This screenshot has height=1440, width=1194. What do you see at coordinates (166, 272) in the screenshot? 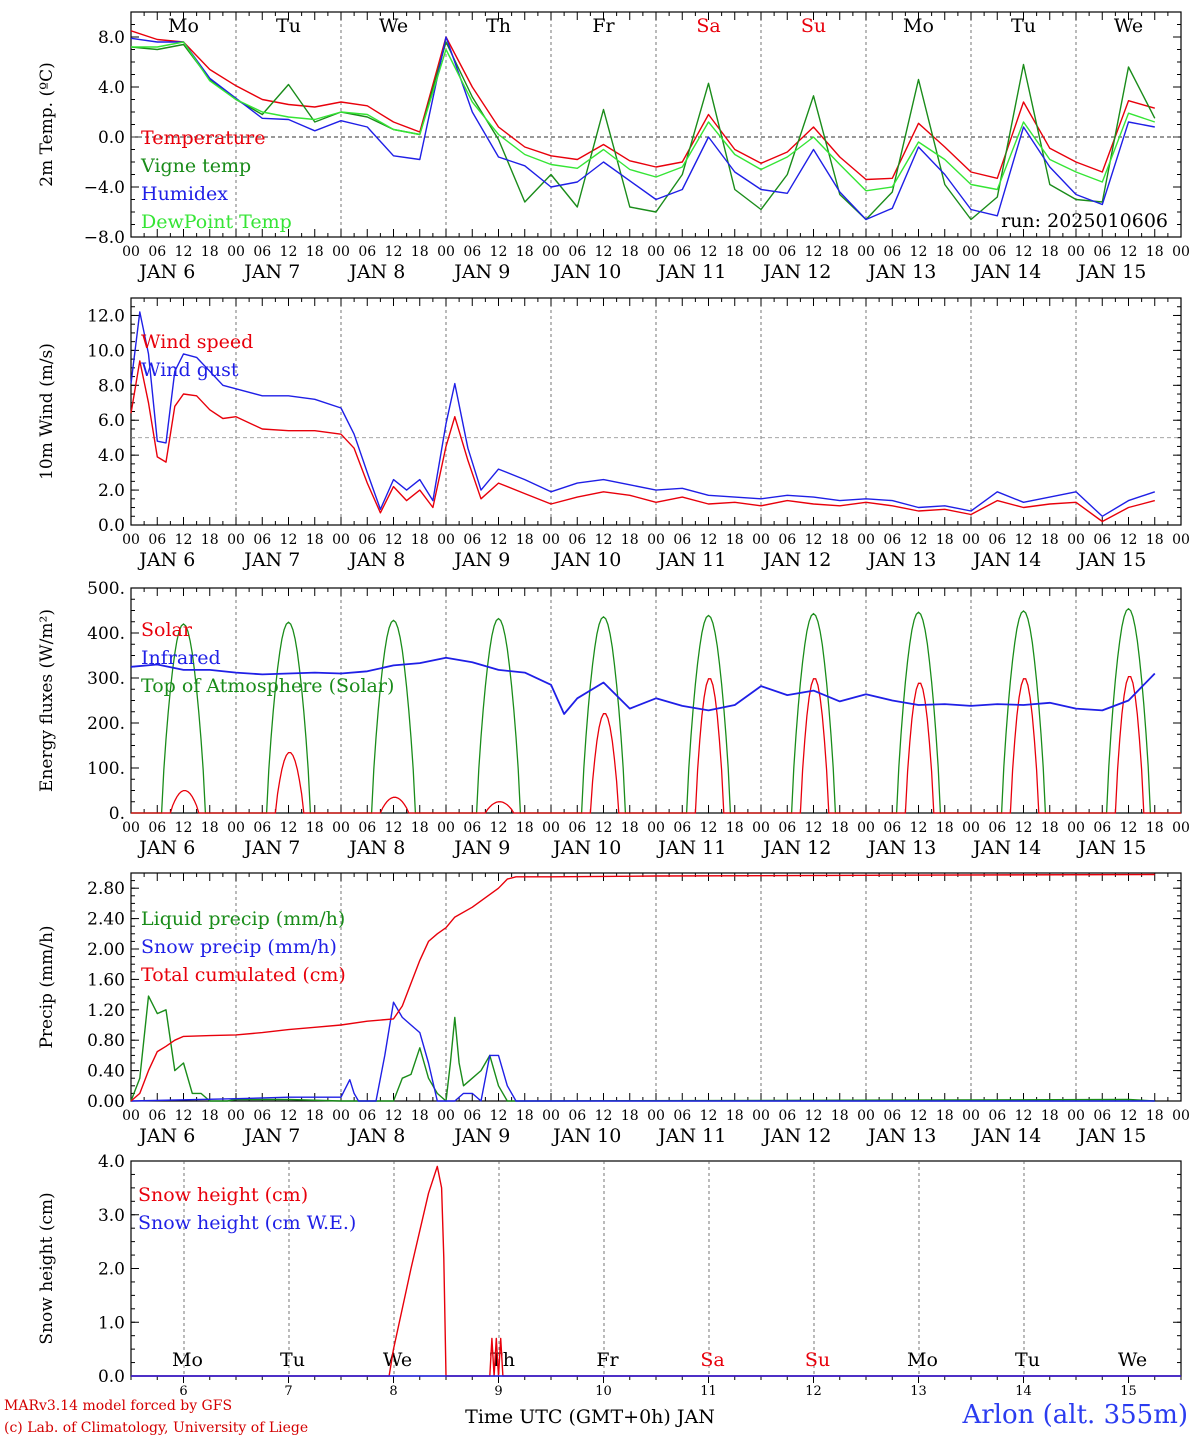
I see `date-label: JAN 6` at bounding box center [166, 272].